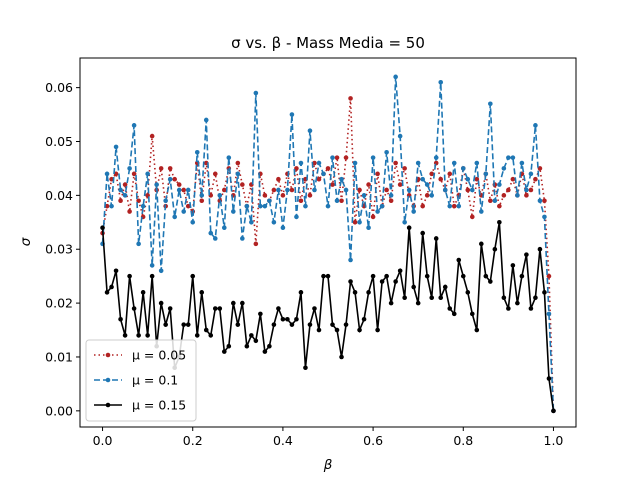 This screenshot has height=484, width=640. I want to click on x-tick-label: 0.4, so click(283, 440).